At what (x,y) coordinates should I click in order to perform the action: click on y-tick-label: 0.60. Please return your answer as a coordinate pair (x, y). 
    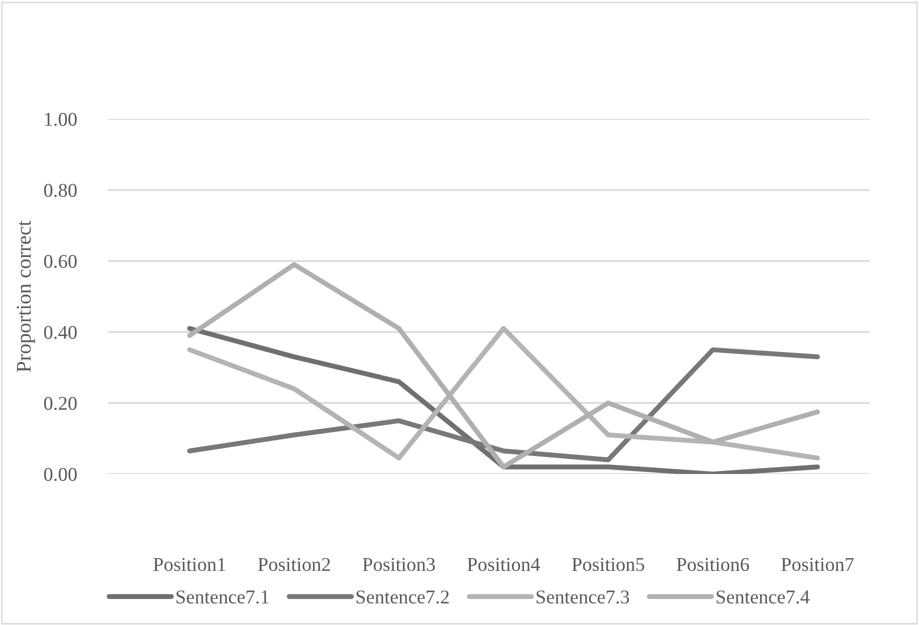
    Looking at the image, I should click on (60, 261).